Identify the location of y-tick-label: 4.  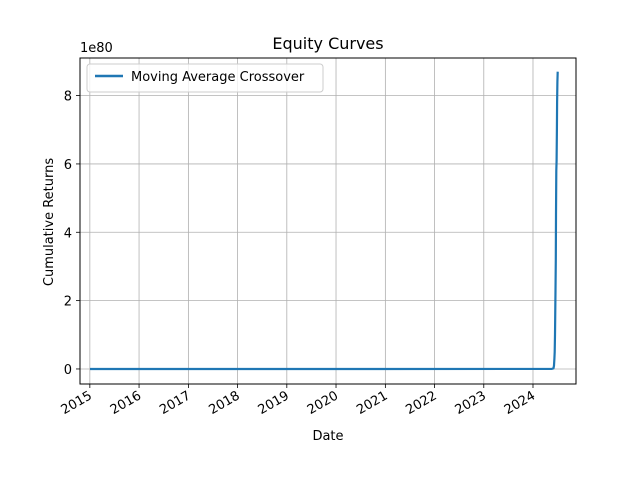
(68, 233).